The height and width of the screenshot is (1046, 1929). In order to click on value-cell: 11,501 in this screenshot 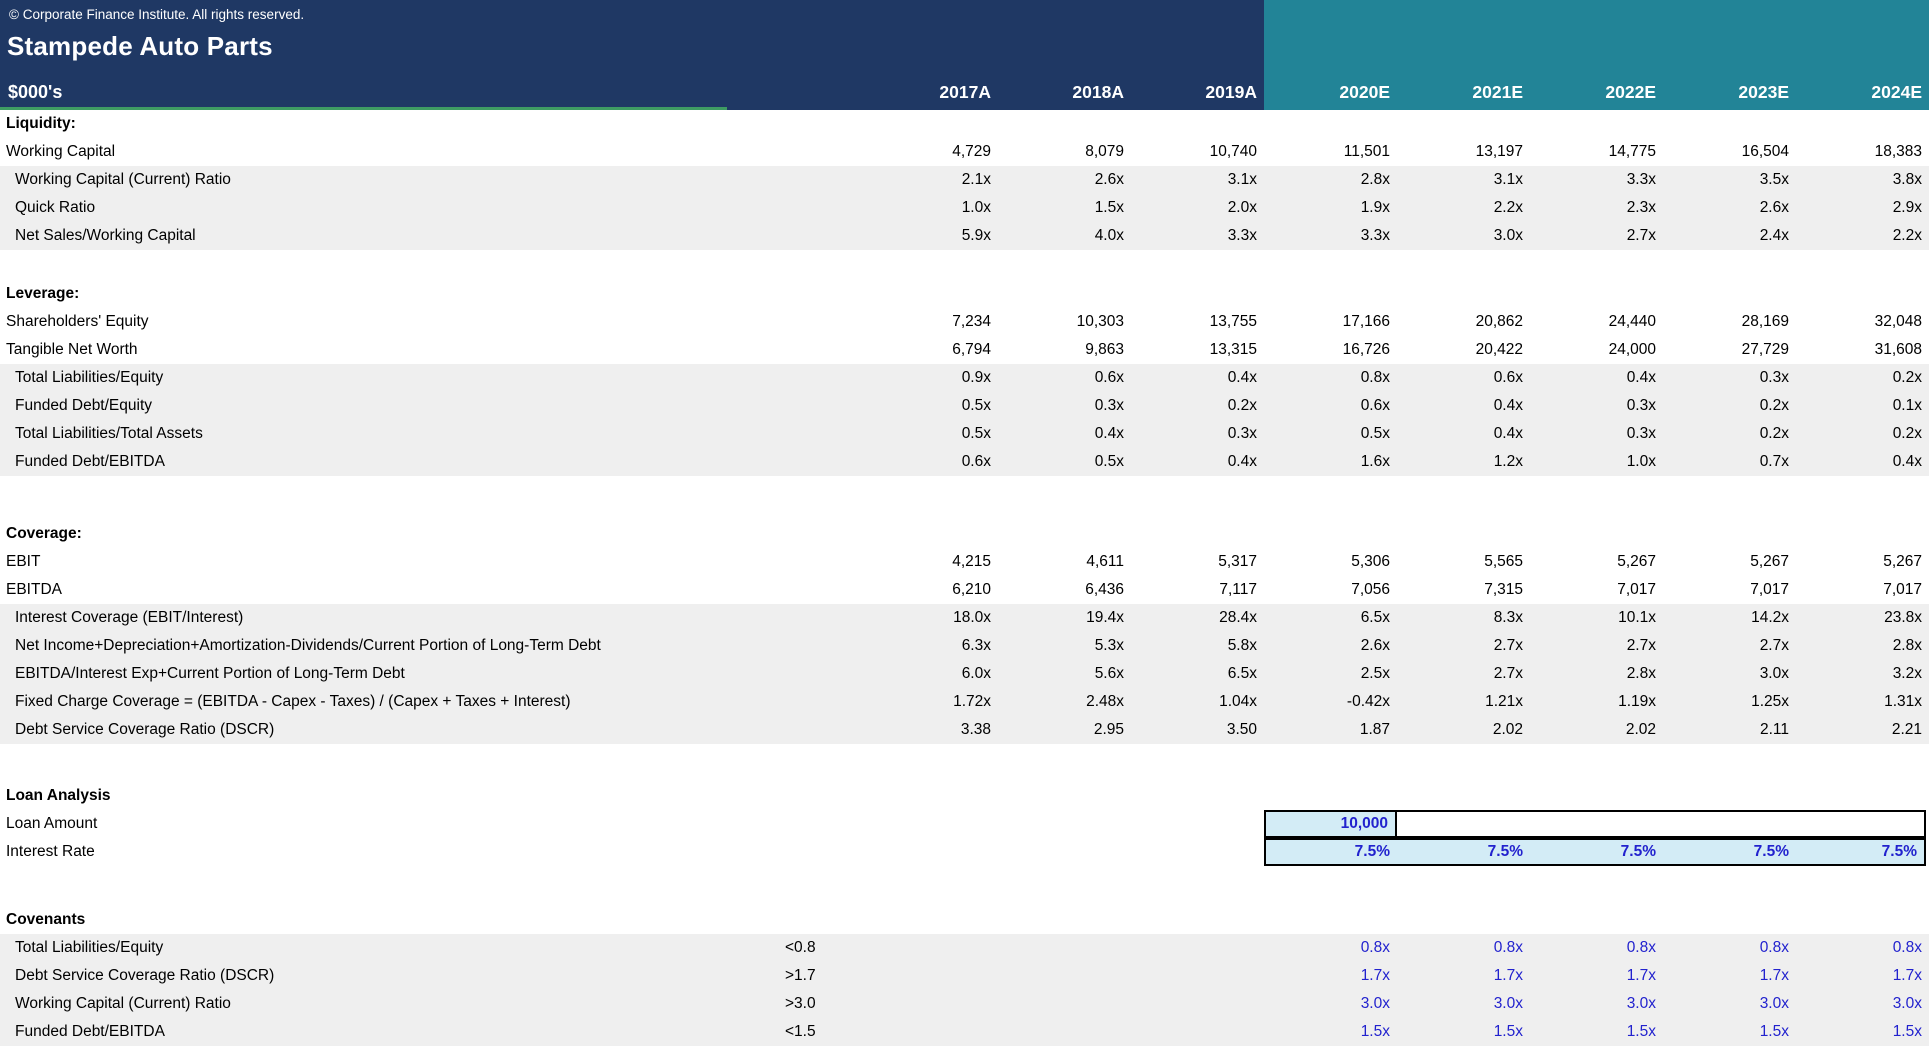, I will do `click(1366, 151)`.